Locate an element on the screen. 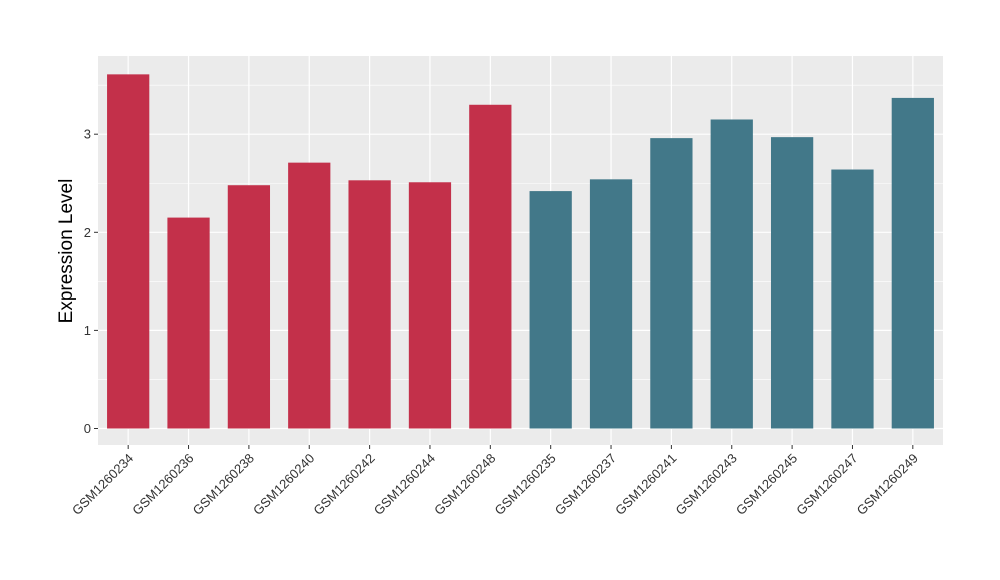  bar-GSM1260242 is located at coordinates (369, 304).